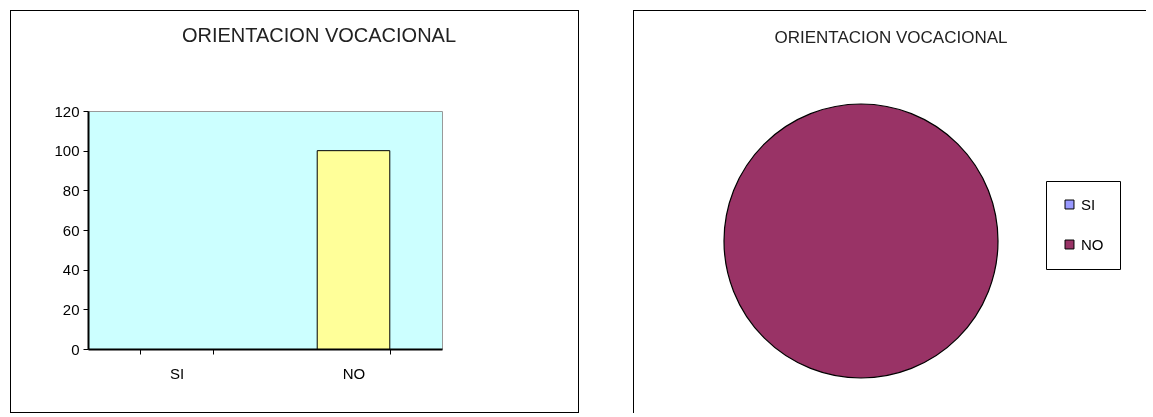  Describe the element at coordinates (1092, 244) in the screenshot. I see `legend-label: NO` at that location.